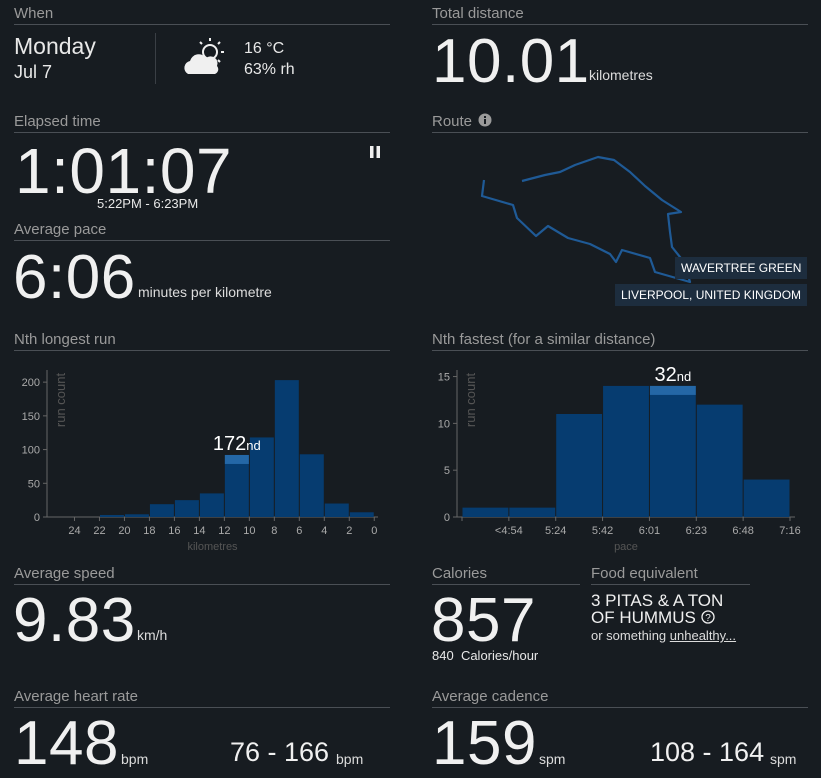 This screenshot has height=778, width=821. Describe the element at coordinates (452, 121) in the screenshot. I see `route-heading: Route` at that location.